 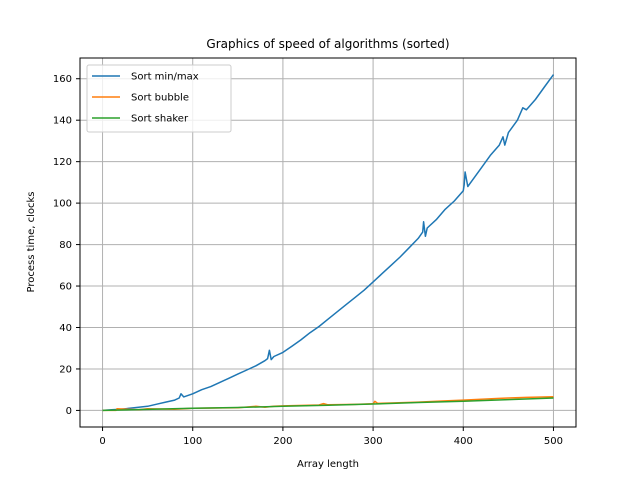 I want to click on y-tick-label: 20, so click(x=65, y=369).